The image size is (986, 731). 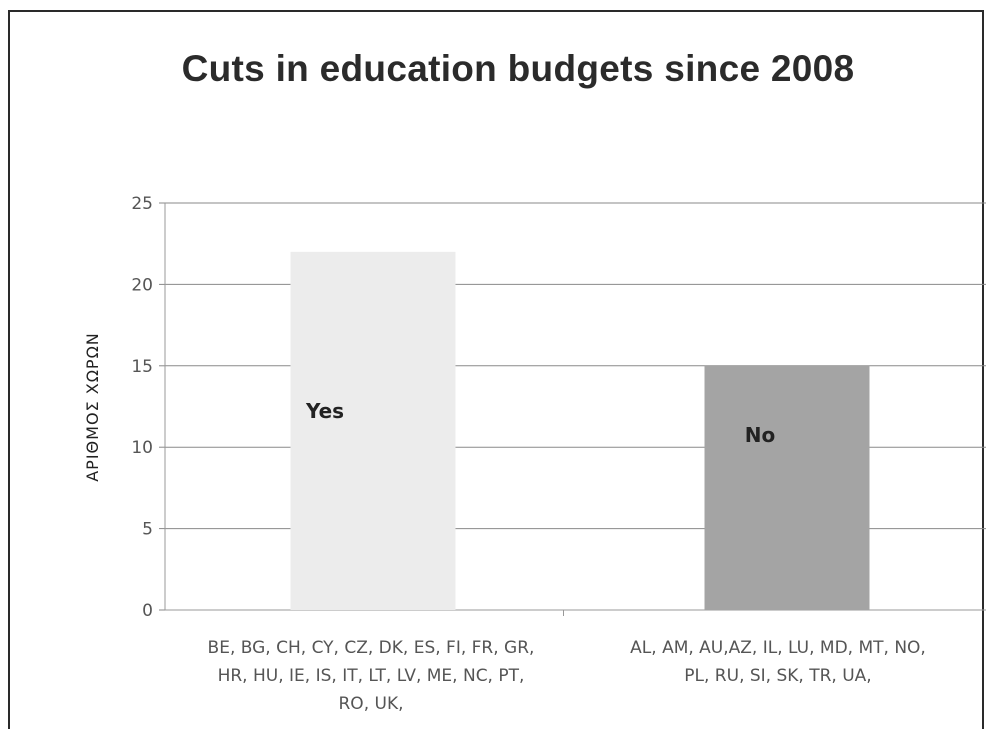 I want to click on y-axis-label: ΑΡΙΘΜΟΣ ΧΩΡΩΝ, so click(x=92, y=407).